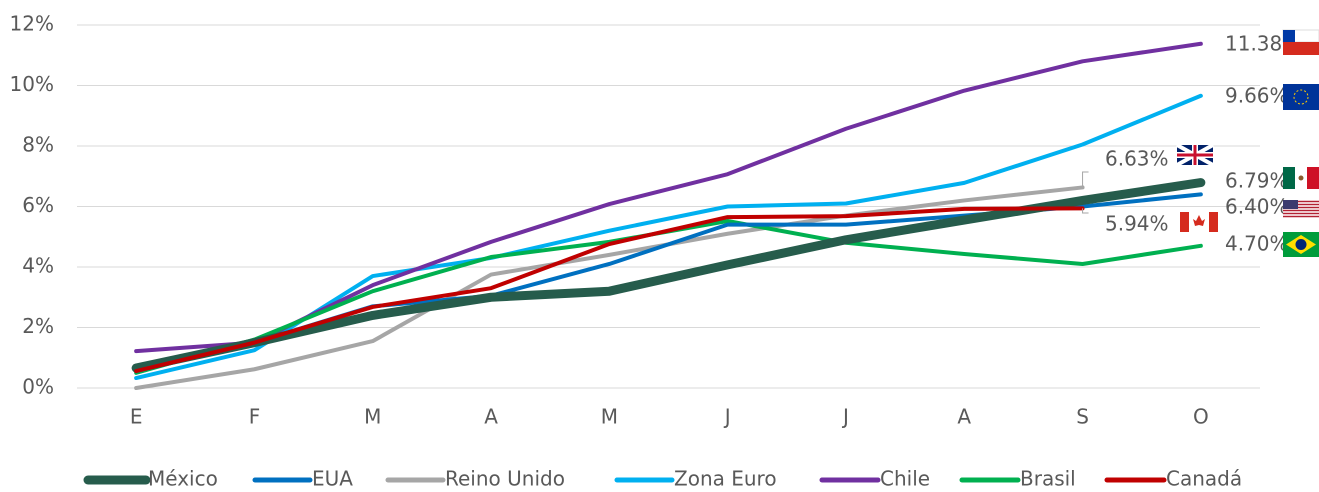  Describe the element at coordinates (183, 479) in the screenshot. I see `legend-label: México` at that location.